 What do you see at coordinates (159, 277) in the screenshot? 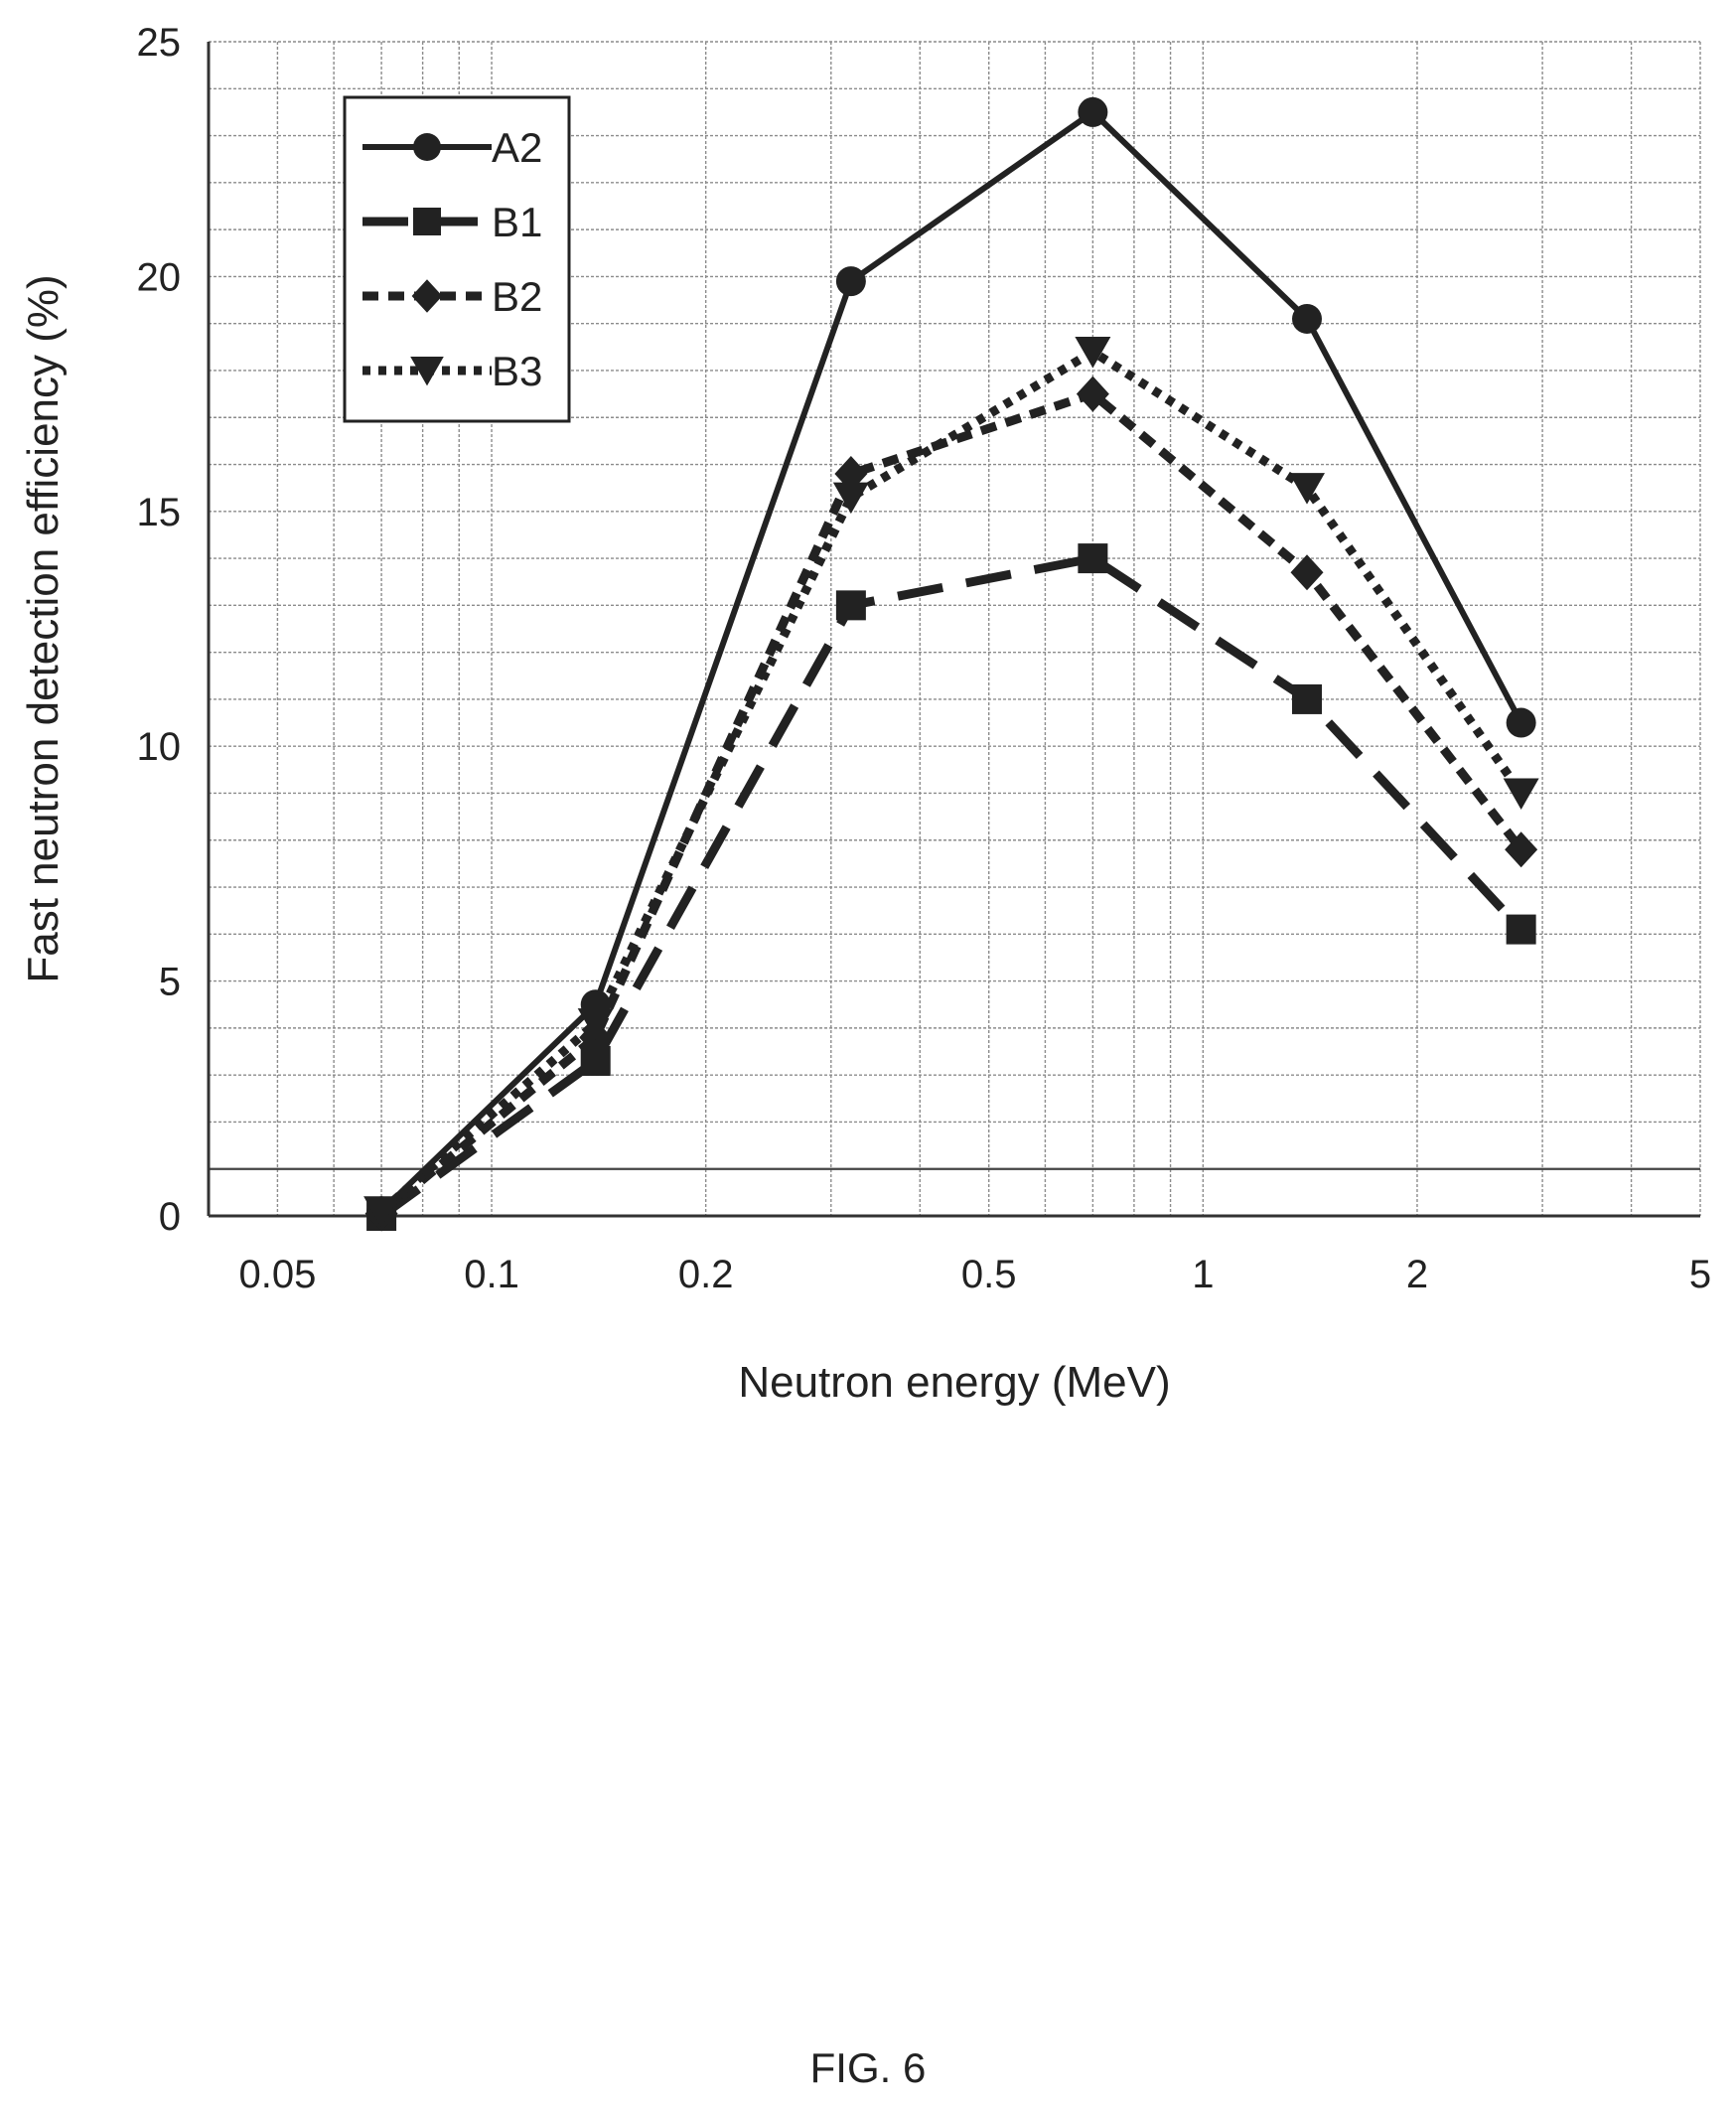
I see `y-tick-label: 20` at bounding box center [159, 277].